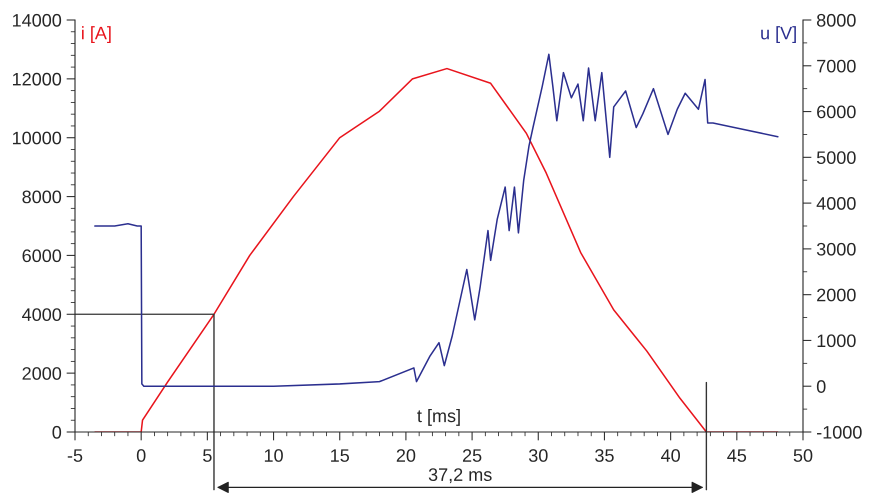 The image size is (869, 495). What do you see at coordinates (736, 455) in the screenshot?
I see `x-tick-label: 45` at bounding box center [736, 455].